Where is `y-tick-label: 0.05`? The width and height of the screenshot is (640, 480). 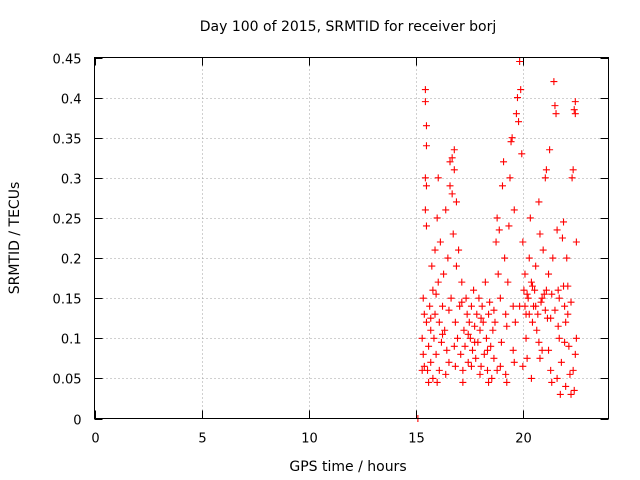
y-tick-label: 0.05 is located at coordinates (67, 380).